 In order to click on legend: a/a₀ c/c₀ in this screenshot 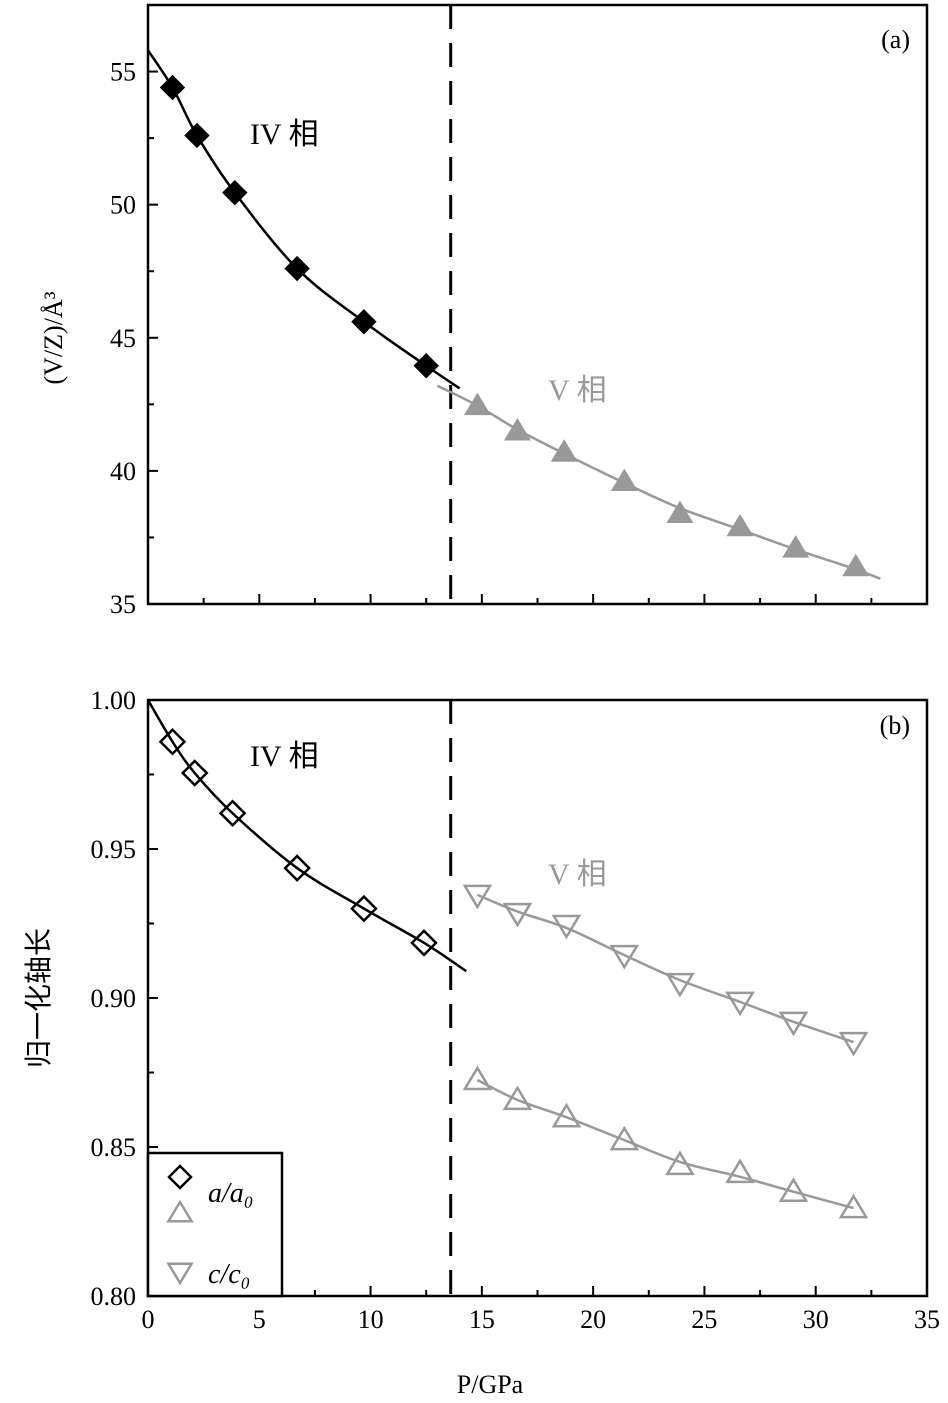, I will do `click(215, 1224)`.